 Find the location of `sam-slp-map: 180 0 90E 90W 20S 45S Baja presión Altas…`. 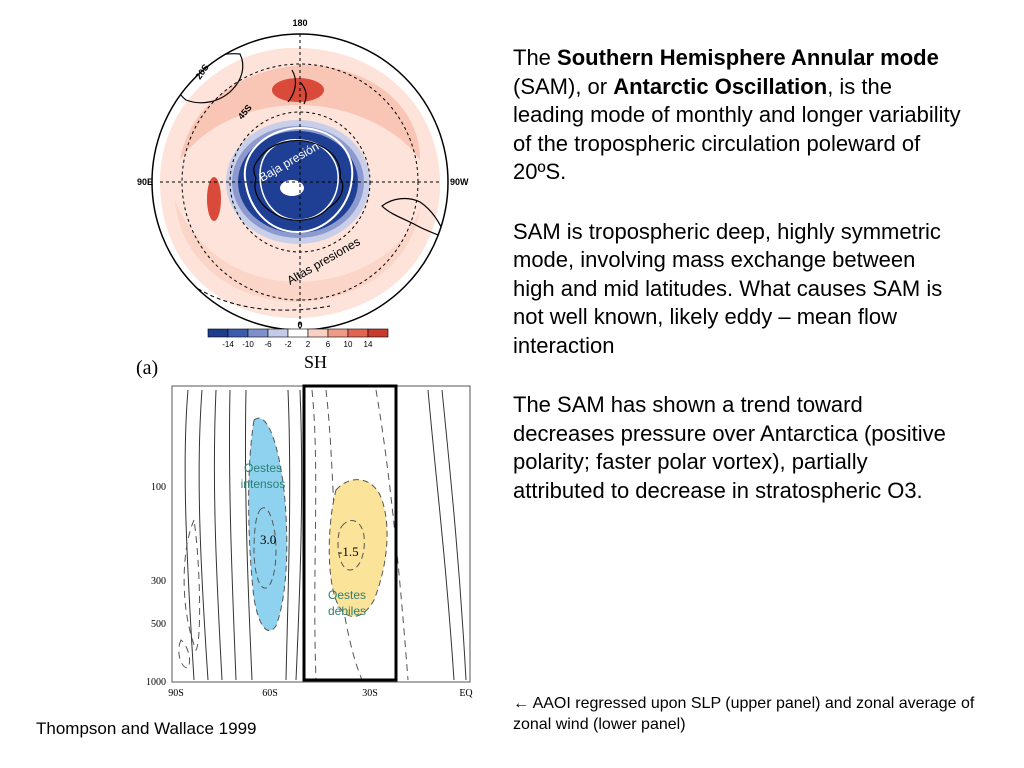

sam-slp-map: 180 0 90E 90W 20S 45S Baja presión Altas… is located at coordinates (303, 174).